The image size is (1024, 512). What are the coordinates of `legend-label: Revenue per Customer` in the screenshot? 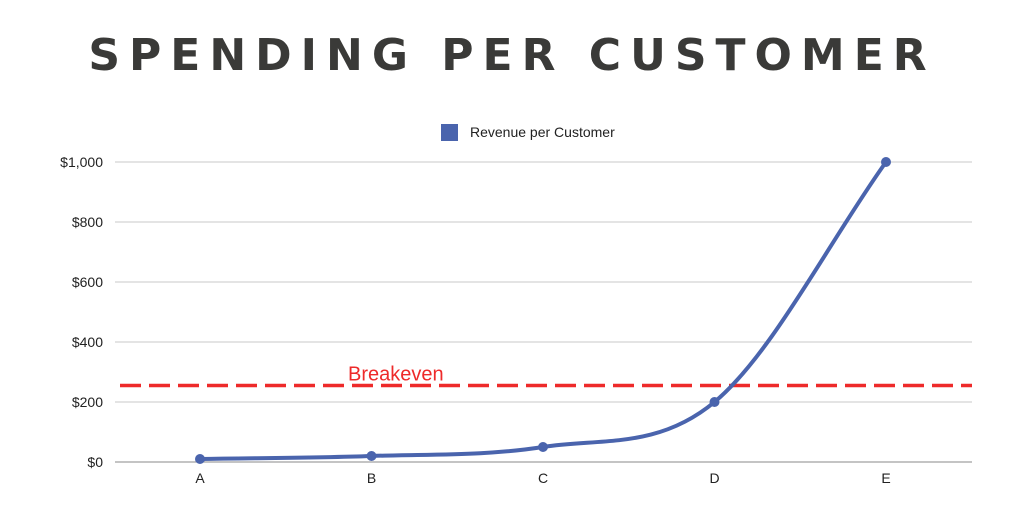 It's located at (542, 132).